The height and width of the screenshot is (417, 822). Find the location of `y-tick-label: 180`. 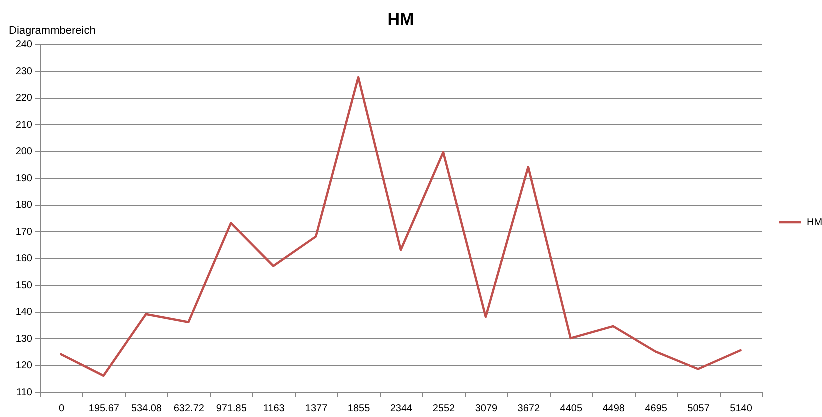

y-tick-label: 180 is located at coordinates (24, 206).